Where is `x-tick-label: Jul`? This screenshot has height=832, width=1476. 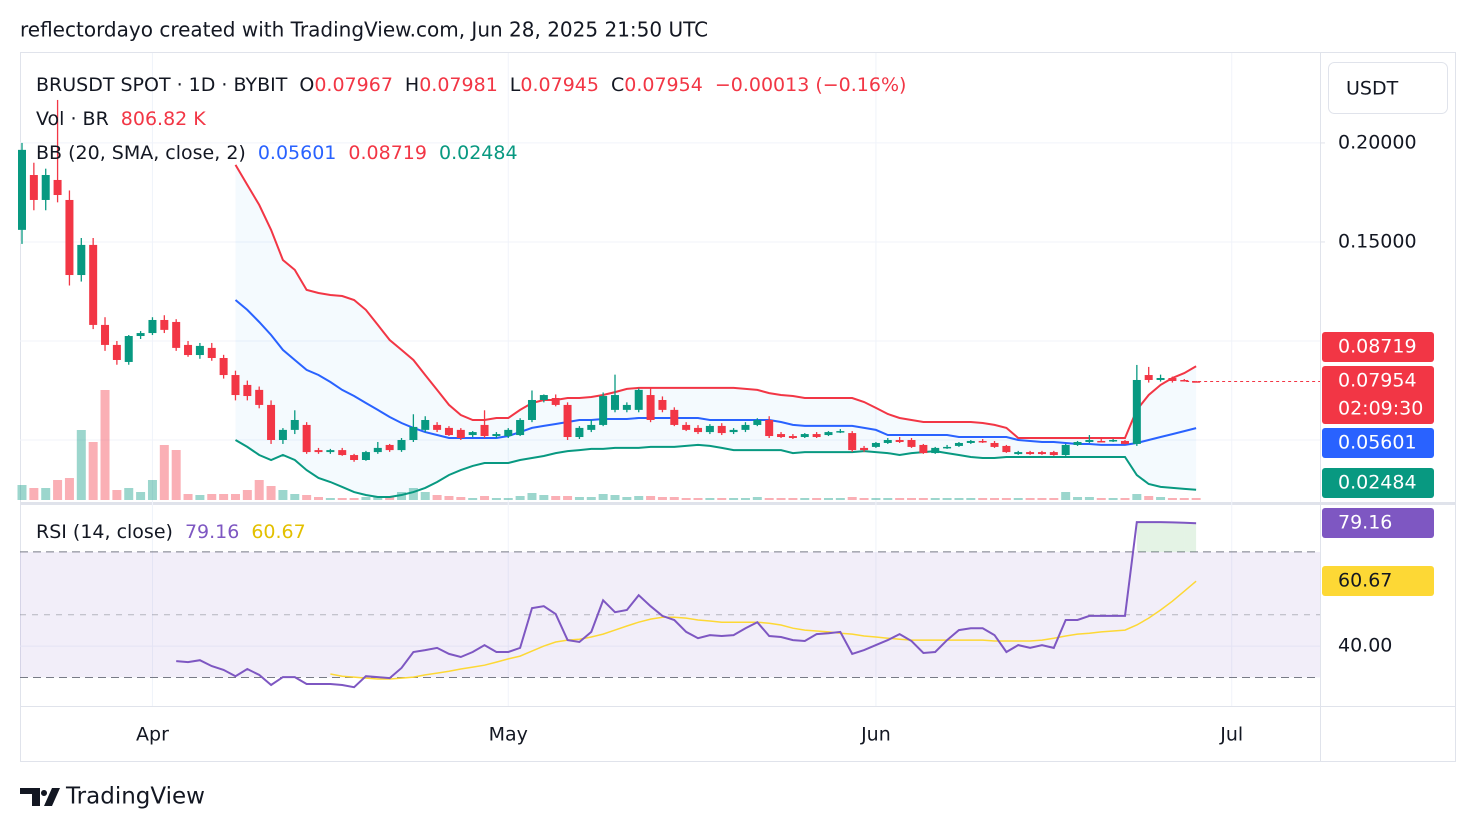 x-tick-label: Jul is located at coordinates (1231, 735).